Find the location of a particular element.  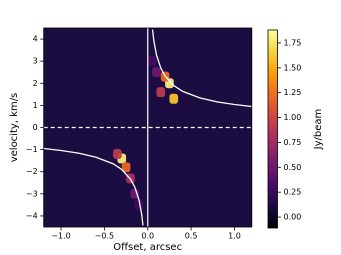

y-tick-label: 4 is located at coordinates (35, 39).